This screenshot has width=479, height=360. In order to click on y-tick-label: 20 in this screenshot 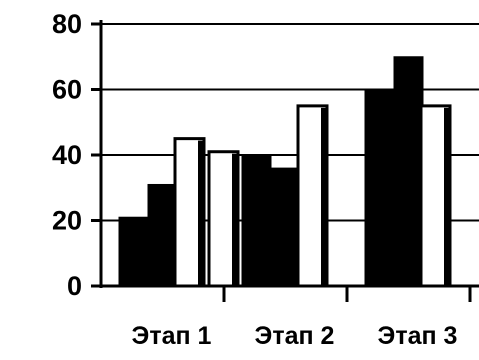, I will do `click(67, 221)`.